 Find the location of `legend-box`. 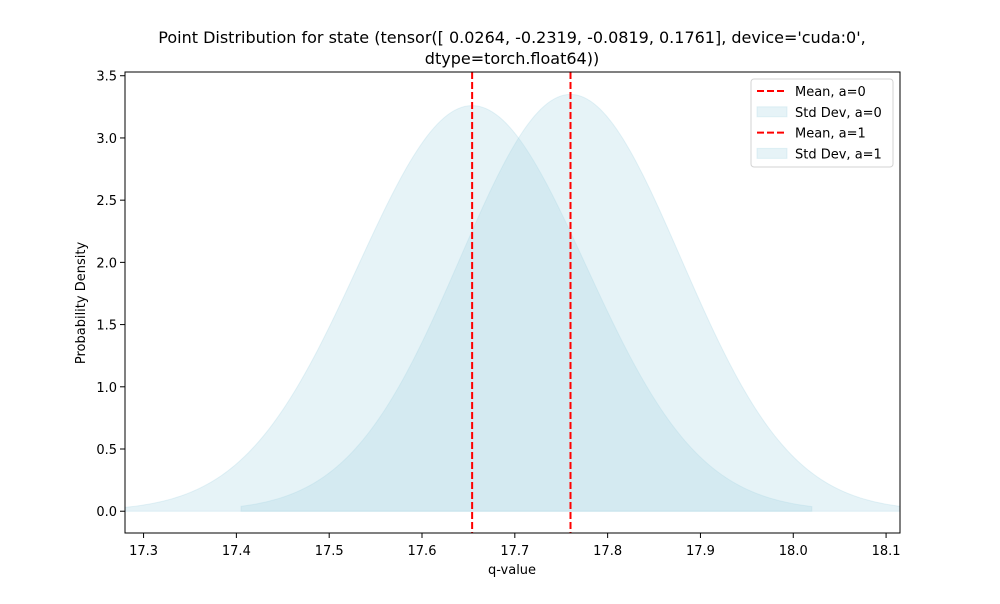

legend-box is located at coordinates (822, 123).